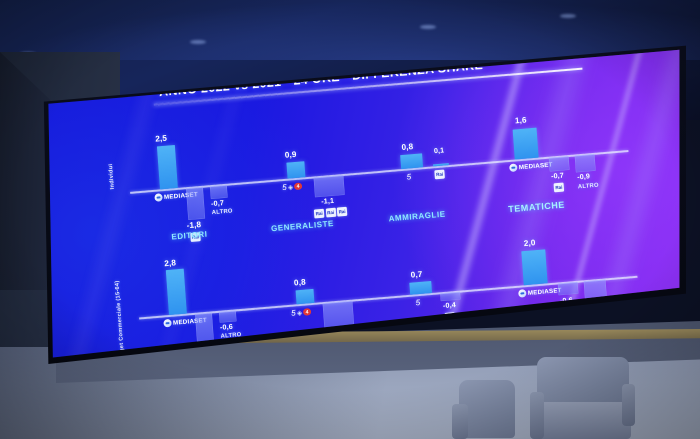 The image size is (700, 439). I want to click on bar-value-label: 0,9, so click(290, 154).